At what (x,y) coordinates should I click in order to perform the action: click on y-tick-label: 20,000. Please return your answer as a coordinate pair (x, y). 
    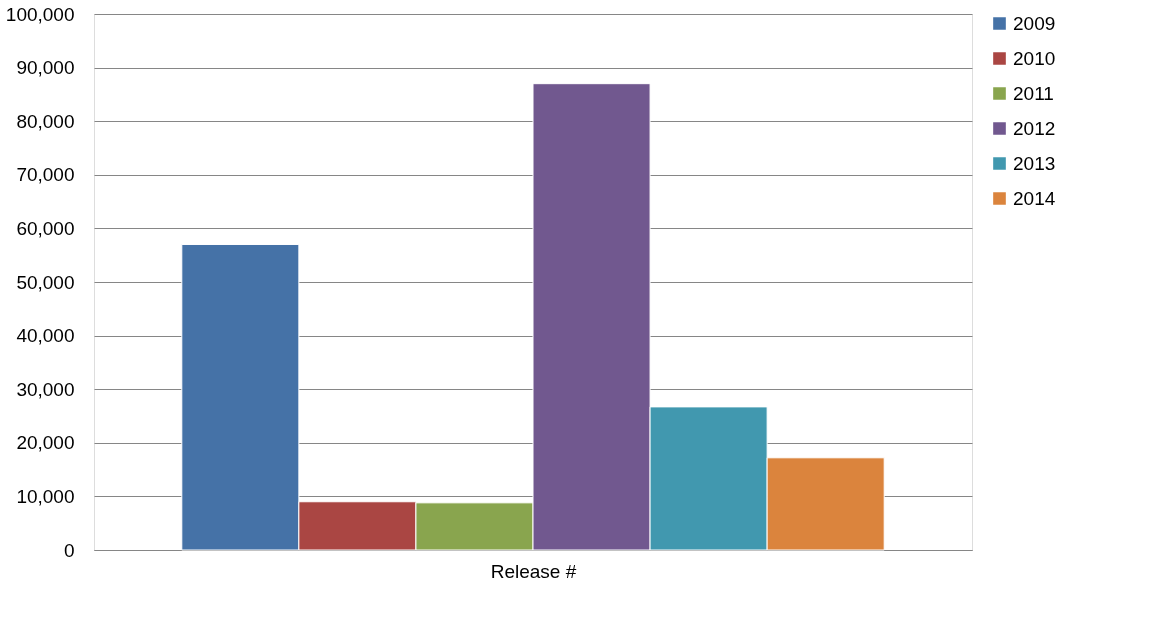
    Looking at the image, I should click on (45, 443).